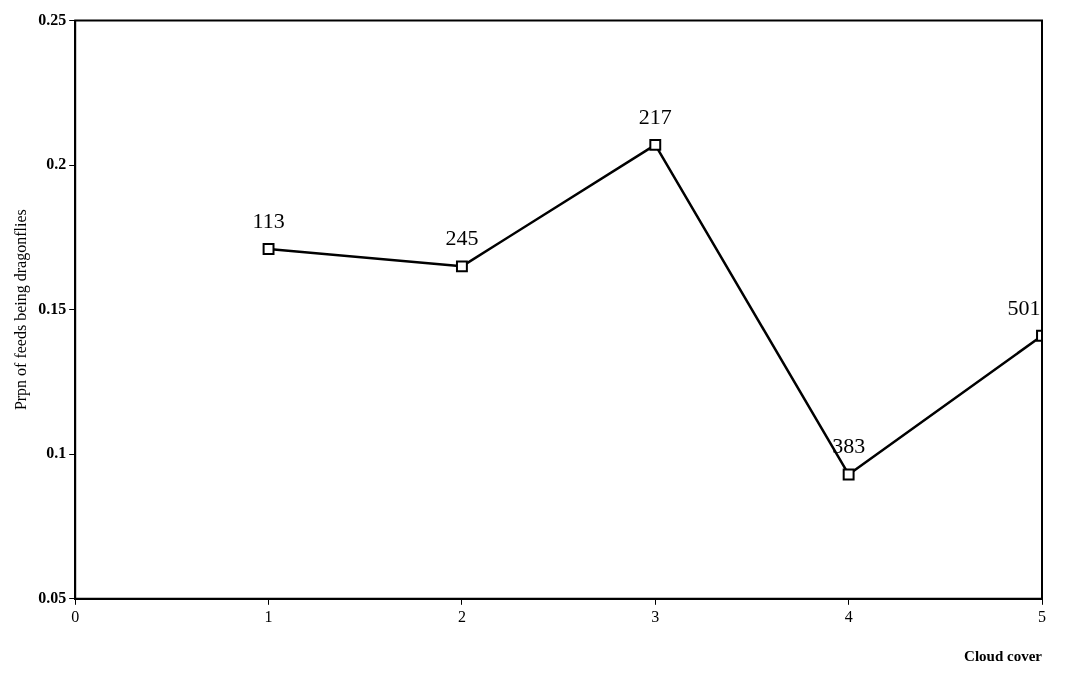 Image resolution: width=1072 pixels, height=678 pixels. I want to click on x-tick-label: 0, so click(75, 616).